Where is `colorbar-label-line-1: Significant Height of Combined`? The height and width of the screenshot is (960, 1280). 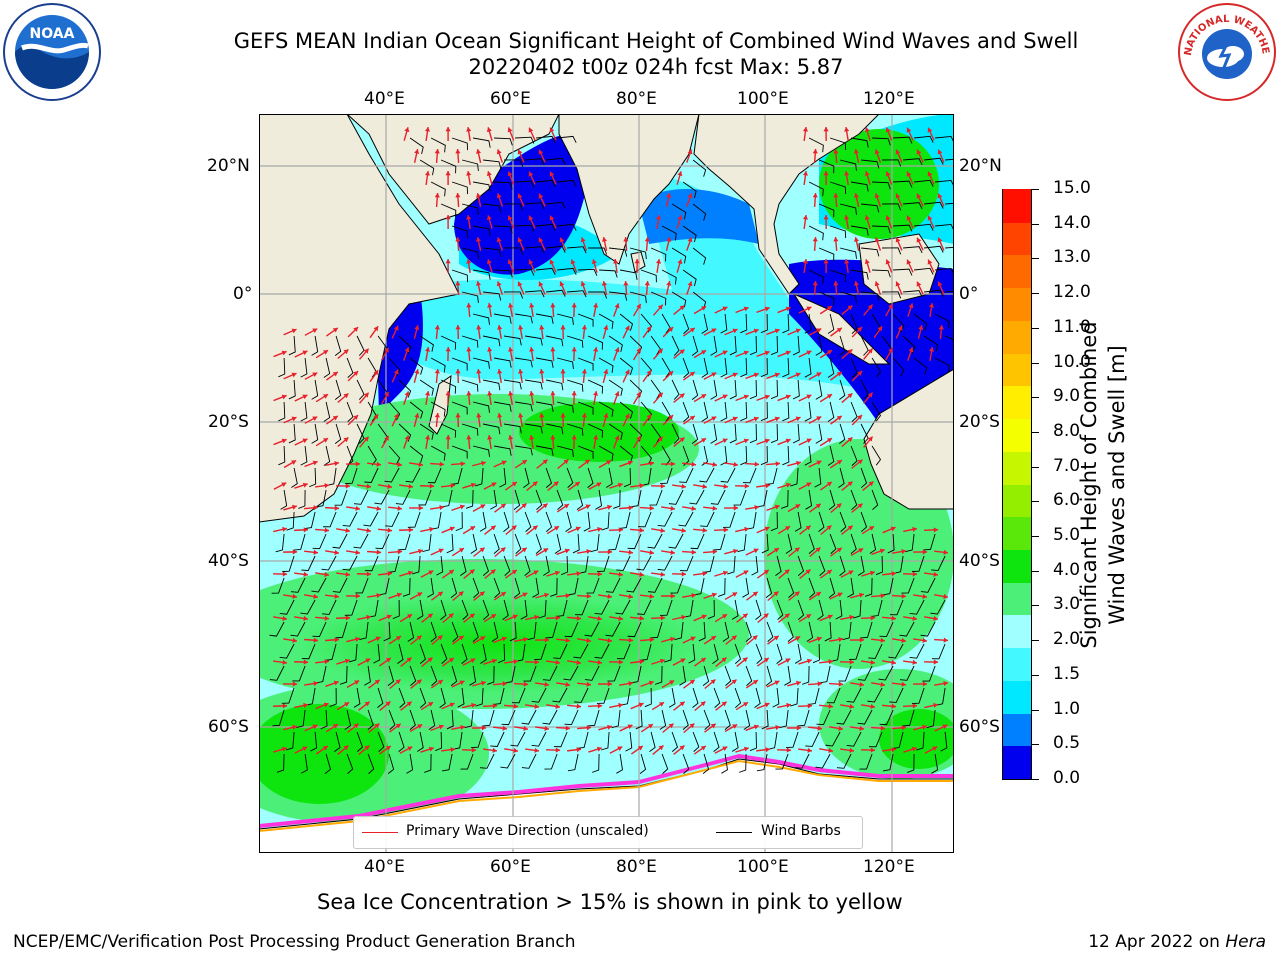
colorbar-label-line-1: Significant Height of Combined is located at coordinates (1089, 485).